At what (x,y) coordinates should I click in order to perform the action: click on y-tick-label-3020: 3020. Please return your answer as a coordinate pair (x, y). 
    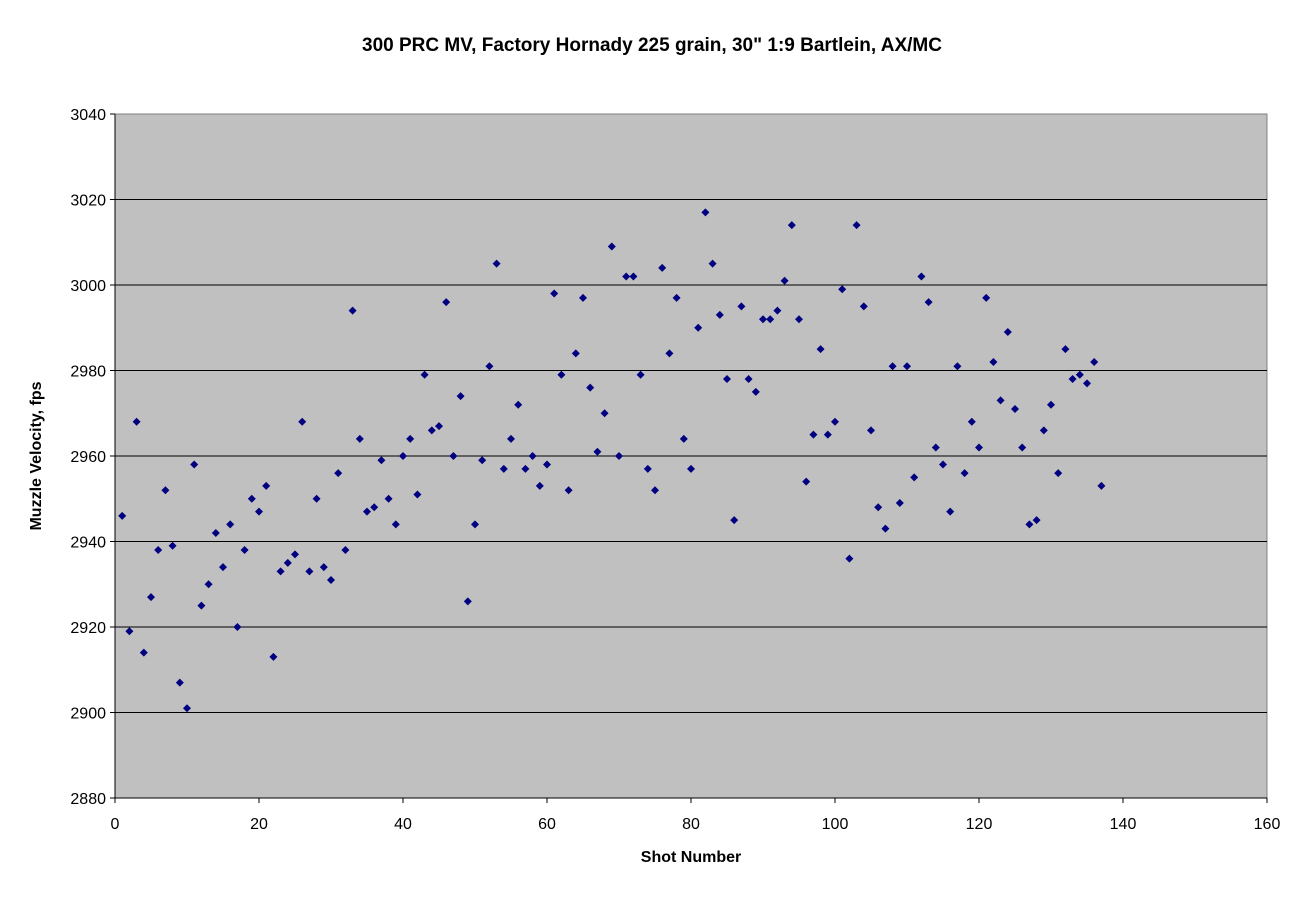
    Looking at the image, I should click on (88, 201).